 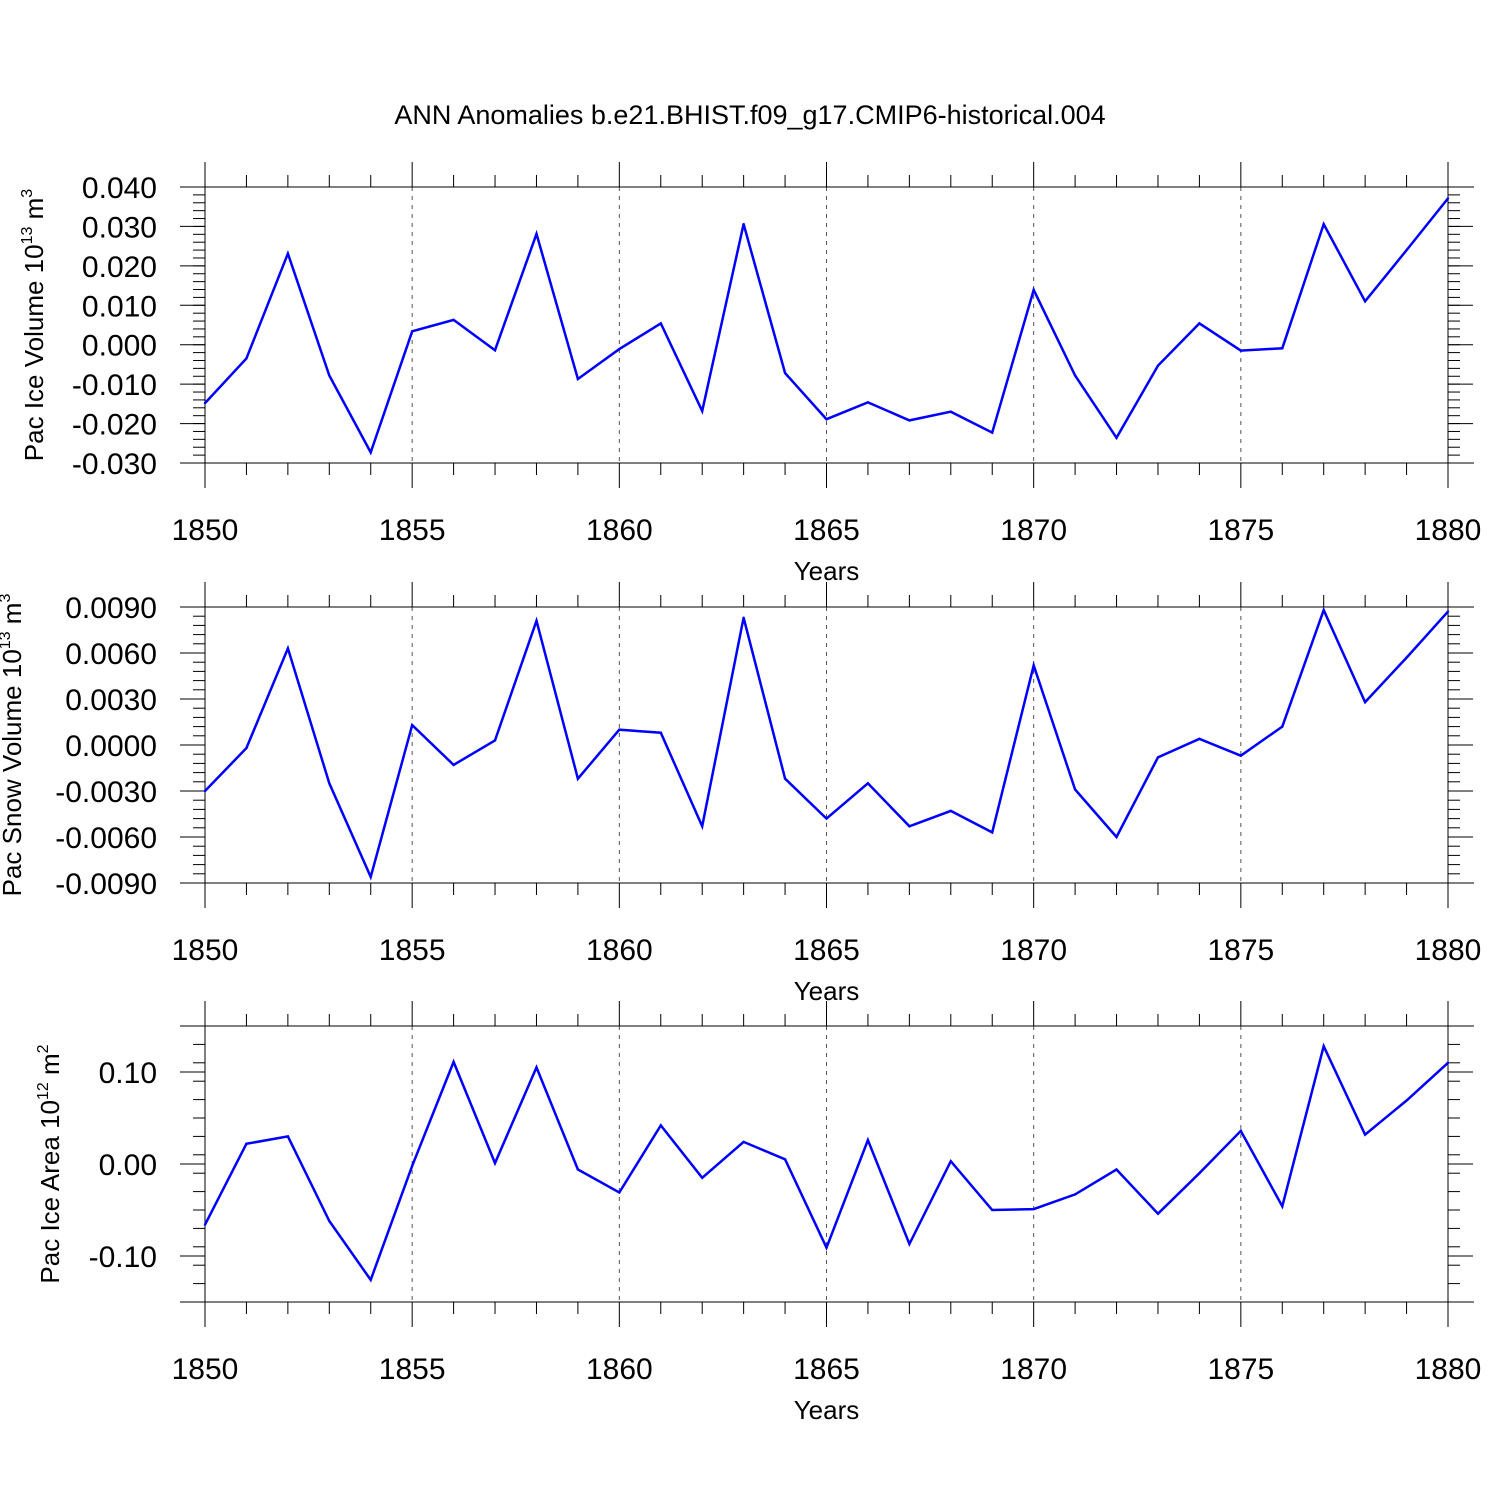 I want to click on x-axis-label: Years, so click(x=827, y=571).